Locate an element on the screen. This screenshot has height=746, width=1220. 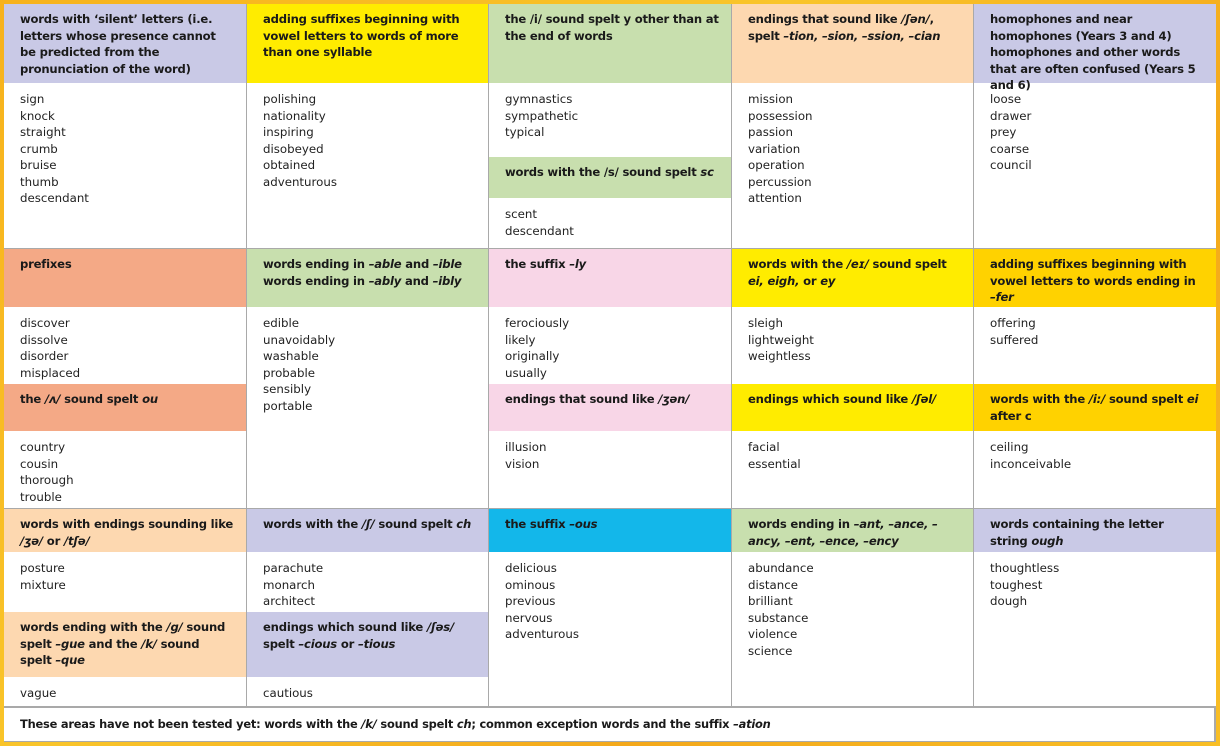
word-list: ferociously likely originally usually is located at coordinates (610, 345).